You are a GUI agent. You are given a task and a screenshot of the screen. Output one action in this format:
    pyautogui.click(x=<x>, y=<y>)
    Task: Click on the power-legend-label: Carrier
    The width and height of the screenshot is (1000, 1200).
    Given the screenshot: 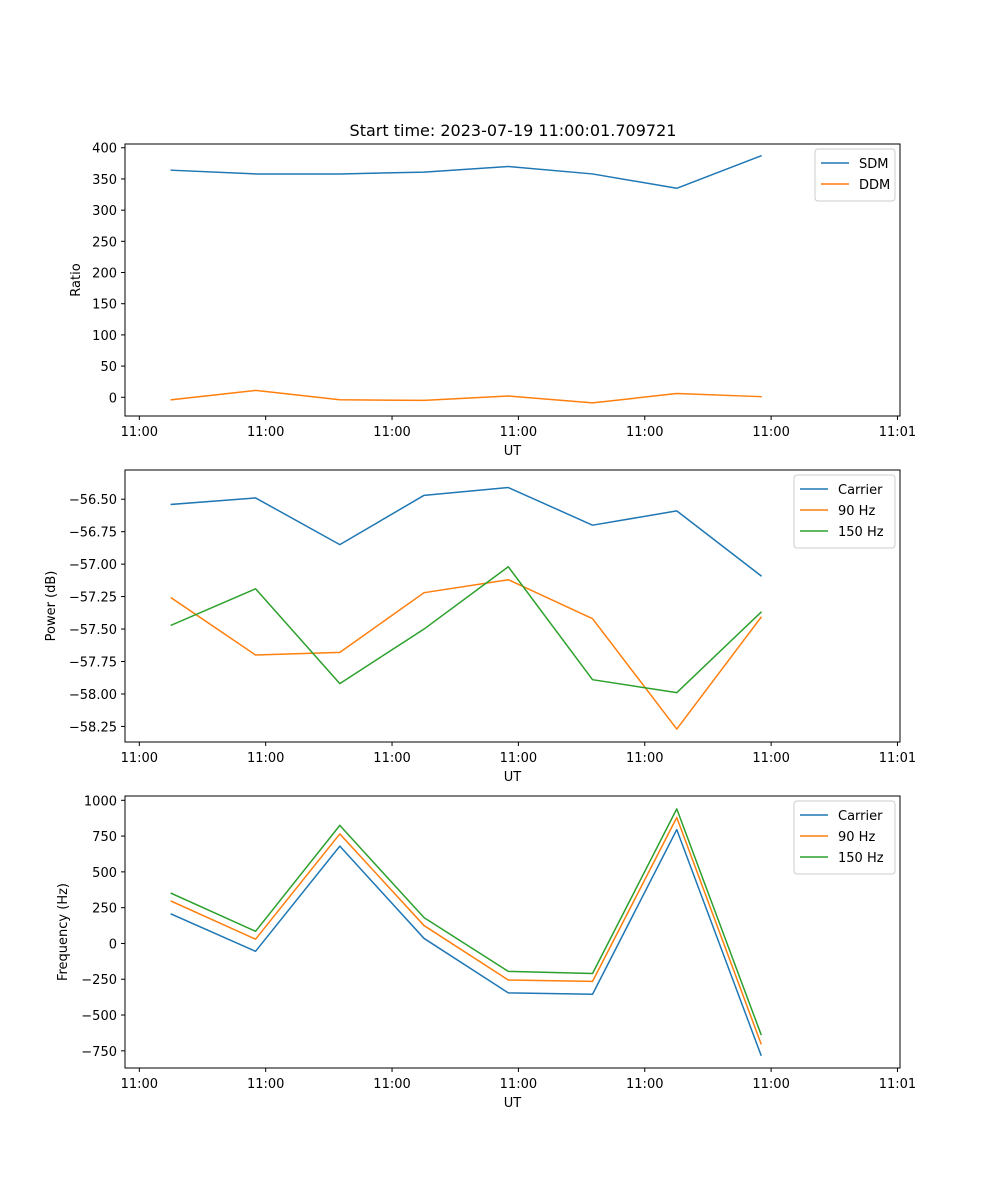 What is the action you would take?
    pyautogui.click(x=860, y=490)
    